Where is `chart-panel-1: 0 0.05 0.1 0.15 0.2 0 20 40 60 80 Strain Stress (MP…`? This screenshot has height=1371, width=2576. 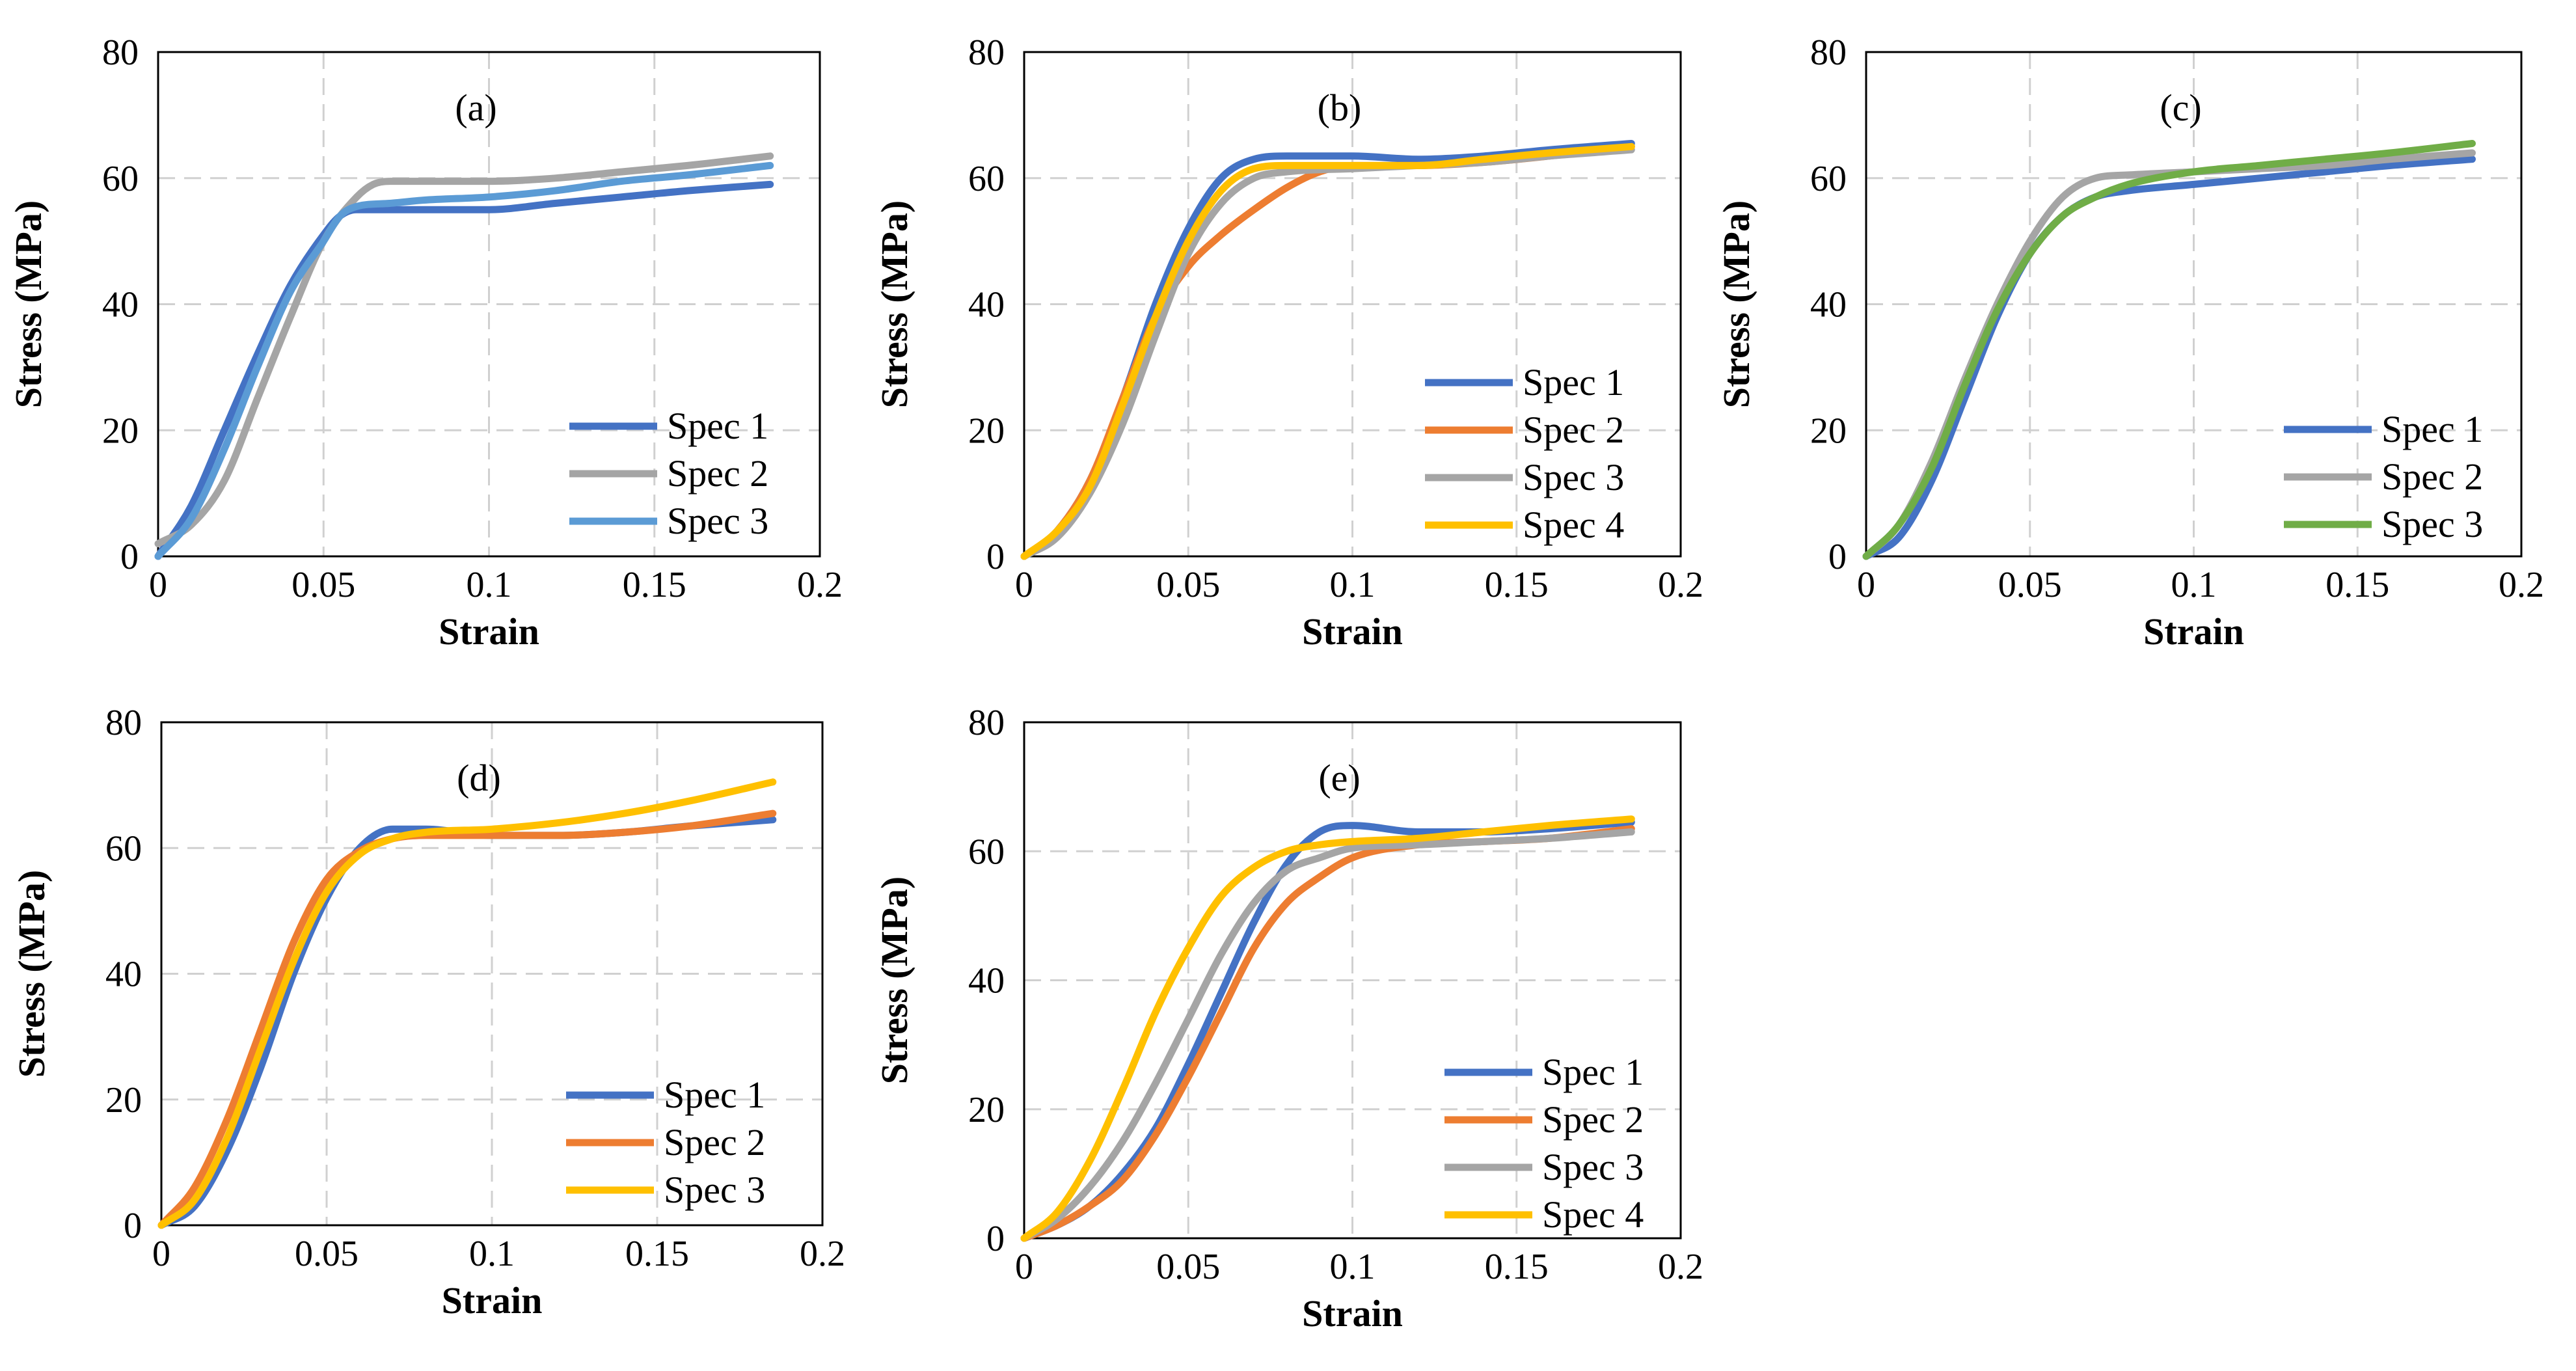
chart-panel-1: 0 0.05 0.1 0.15 0.2 0 20 40 60 80 Strain Stress (MP… is located at coordinates (425, 343).